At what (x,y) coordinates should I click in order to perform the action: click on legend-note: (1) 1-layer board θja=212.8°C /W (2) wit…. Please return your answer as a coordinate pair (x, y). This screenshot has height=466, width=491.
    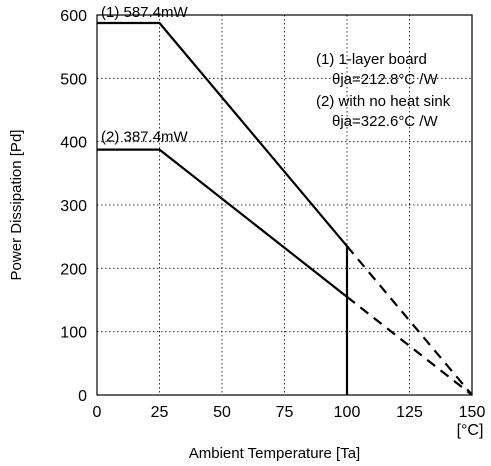
    Looking at the image, I should click on (383, 90).